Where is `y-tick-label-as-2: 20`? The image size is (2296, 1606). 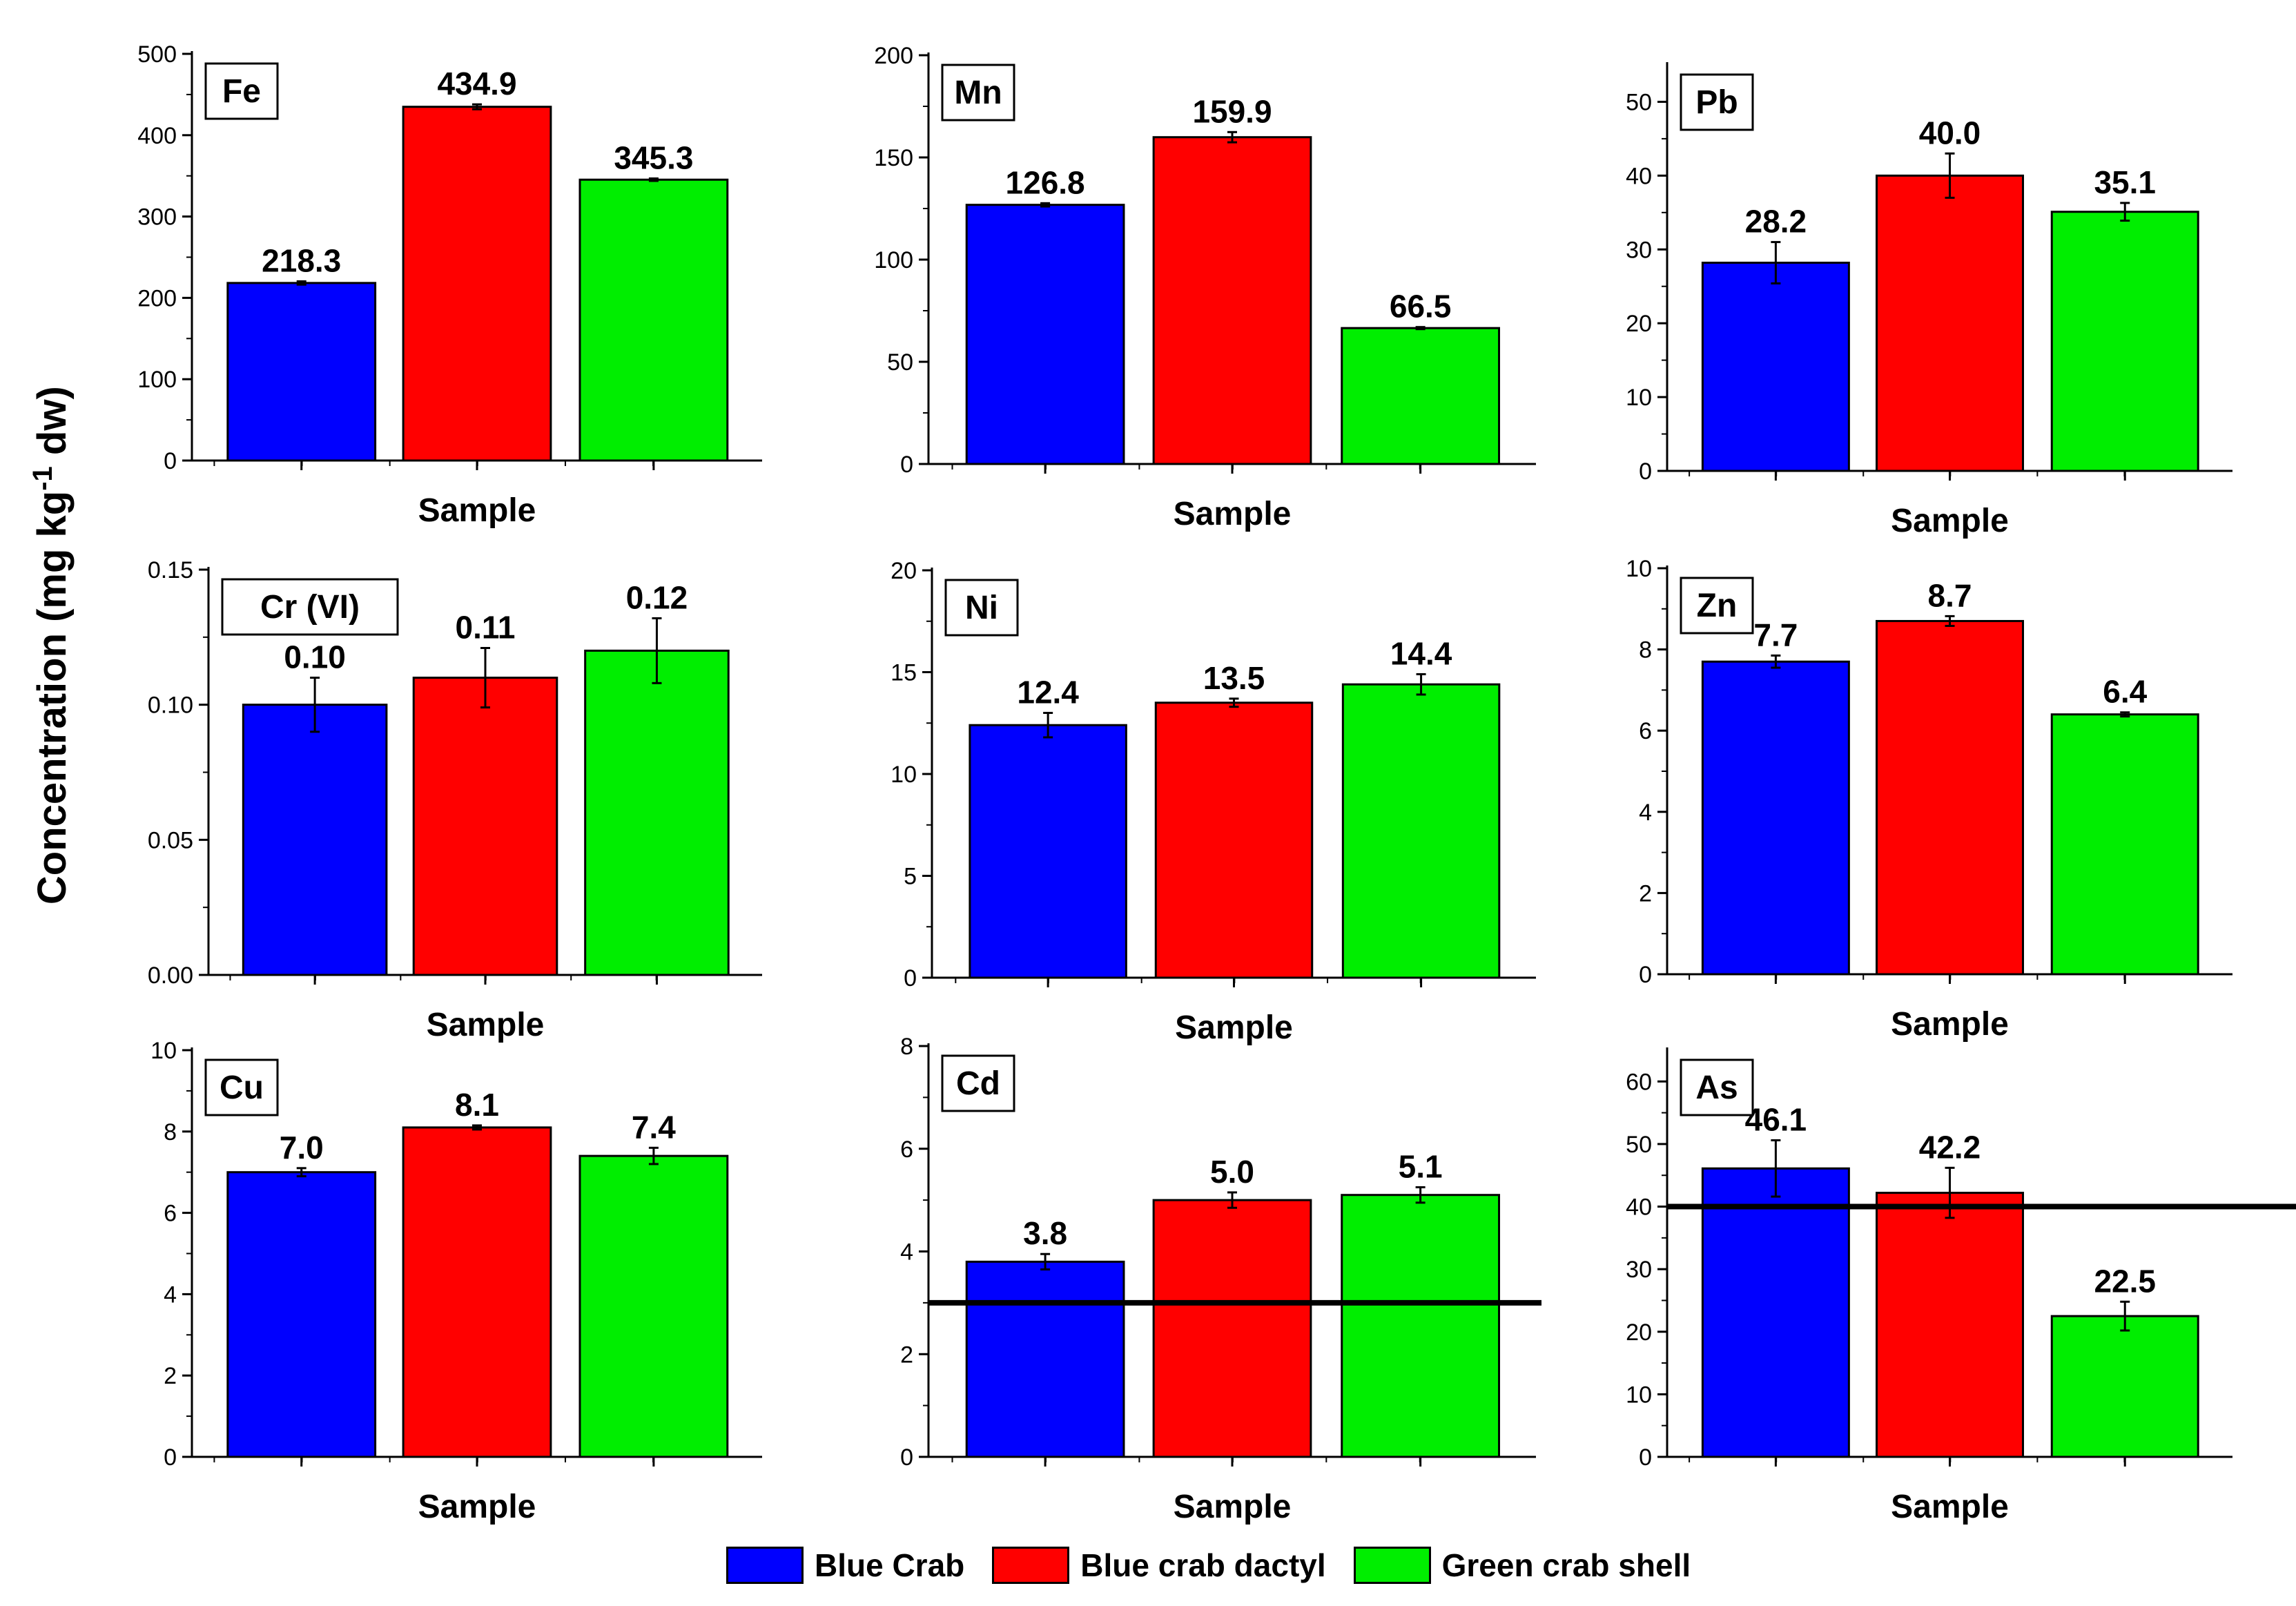 y-tick-label-as-2: 20 is located at coordinates (1639, 1332).